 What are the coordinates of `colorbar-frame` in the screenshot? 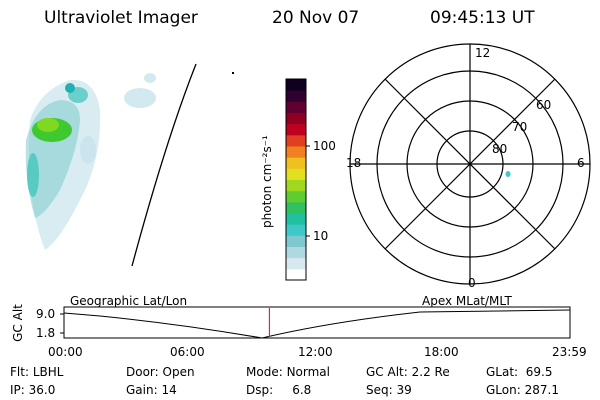 It's located at (296, 179).